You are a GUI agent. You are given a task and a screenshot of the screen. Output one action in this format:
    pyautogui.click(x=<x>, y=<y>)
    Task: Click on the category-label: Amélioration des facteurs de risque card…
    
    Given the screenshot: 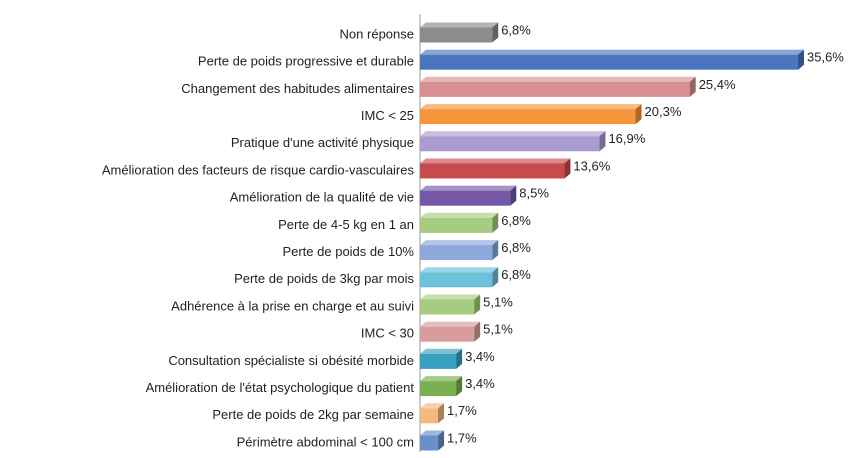 What is the action you would take?
    pyautogui.click(x=258, y=169)
    